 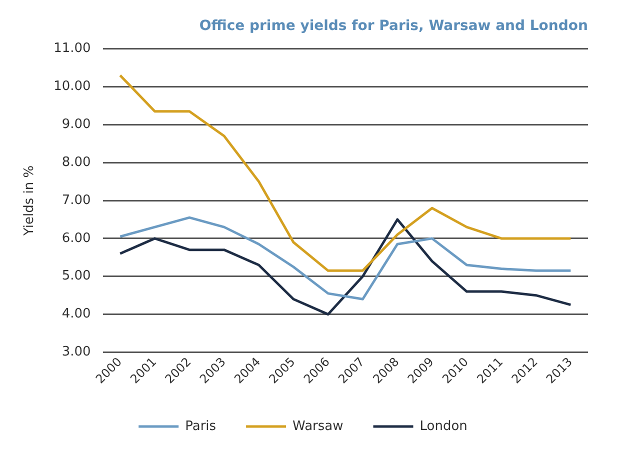 What do you see at coordinates (76, 162) in the screenshot?
I see `y-tick-label: 8.00` at bounding box center [76, 162].